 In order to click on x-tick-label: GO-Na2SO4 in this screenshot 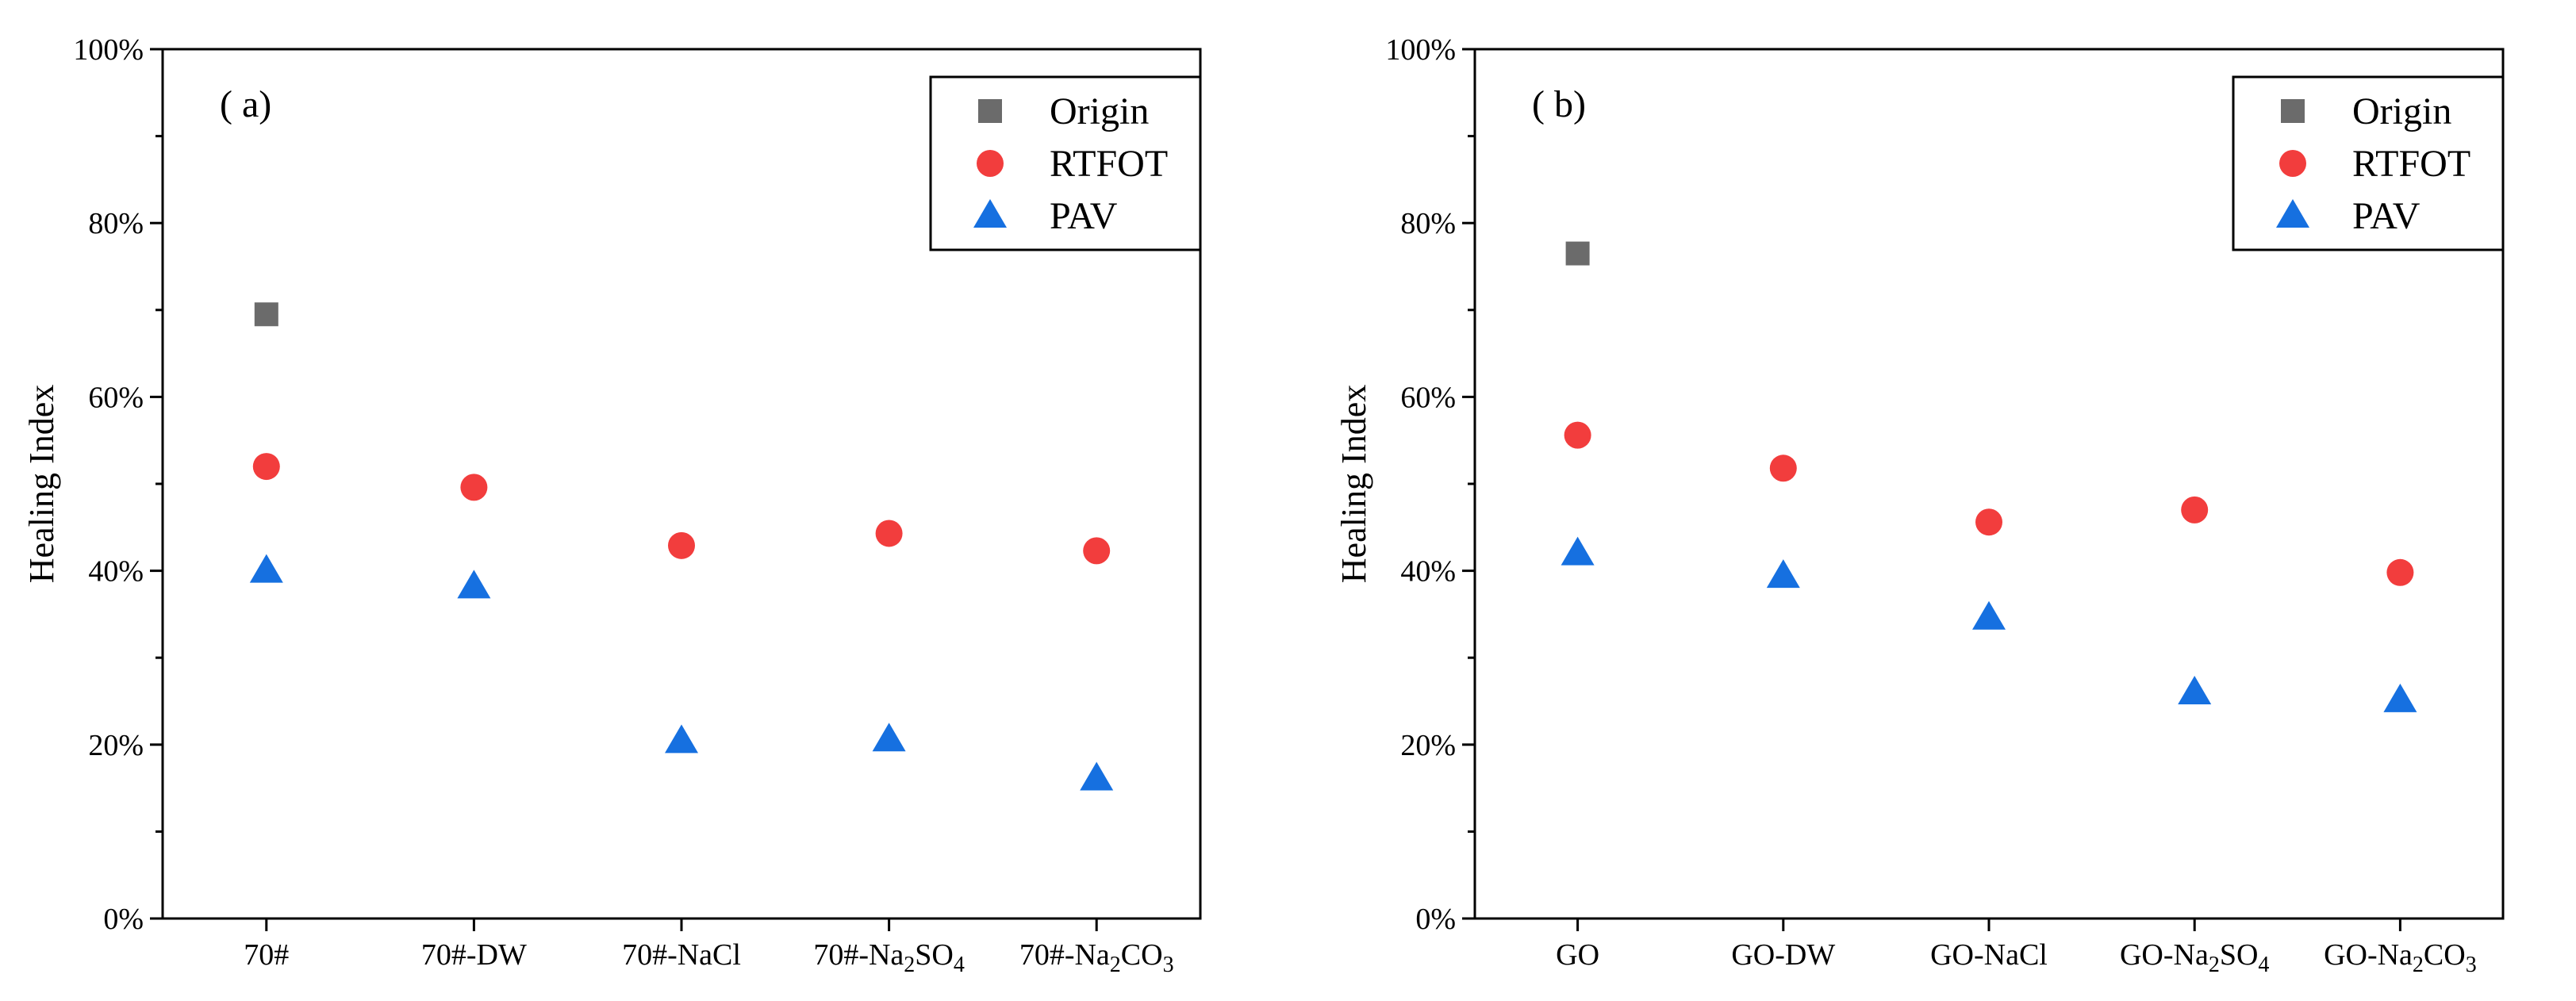, I will do `click(2194, 957)`.